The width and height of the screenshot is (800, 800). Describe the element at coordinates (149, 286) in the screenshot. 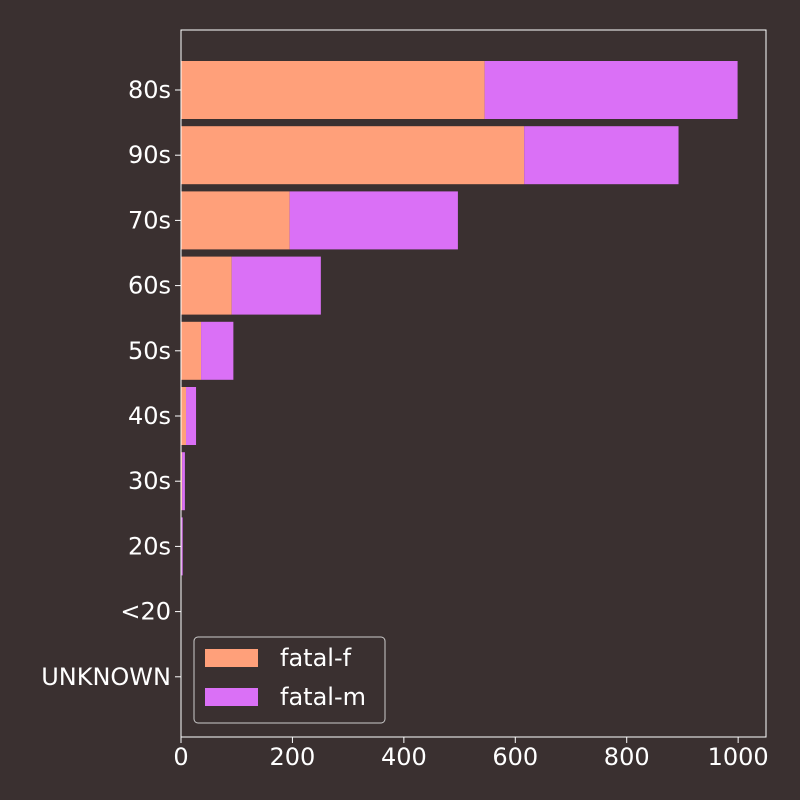

I see `y-tick-label: 60s` at that location.